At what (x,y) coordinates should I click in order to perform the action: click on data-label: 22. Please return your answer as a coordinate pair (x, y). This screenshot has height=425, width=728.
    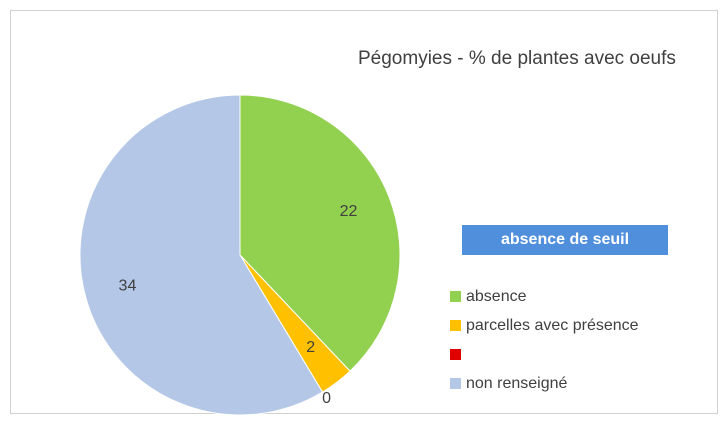
    Looking at the image, I should click on (349, 211).